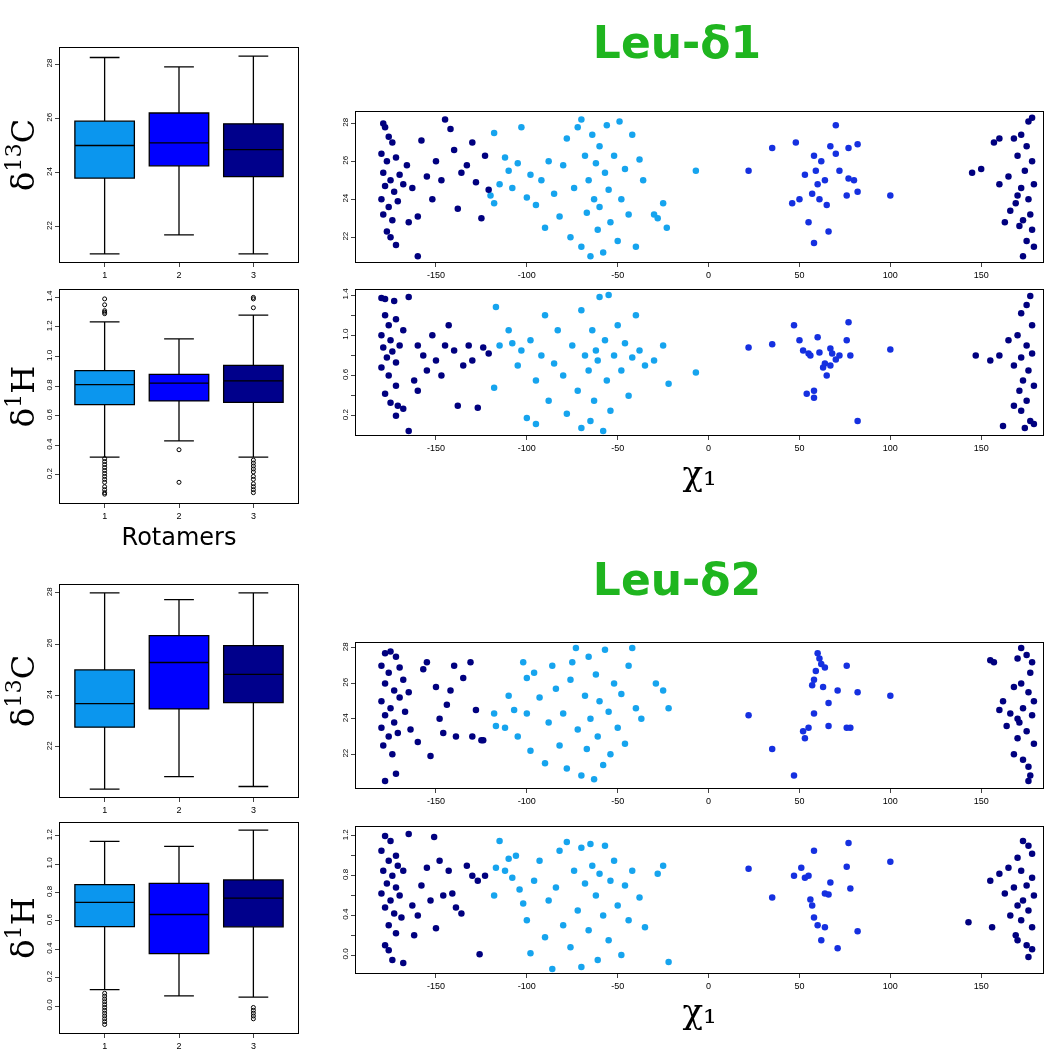 The width and height of the screenshot is (1054, 1053). Describe the element at coordinates (677, 42) in the screenshot. I see `chart-title: Leu-δ1` at that location.